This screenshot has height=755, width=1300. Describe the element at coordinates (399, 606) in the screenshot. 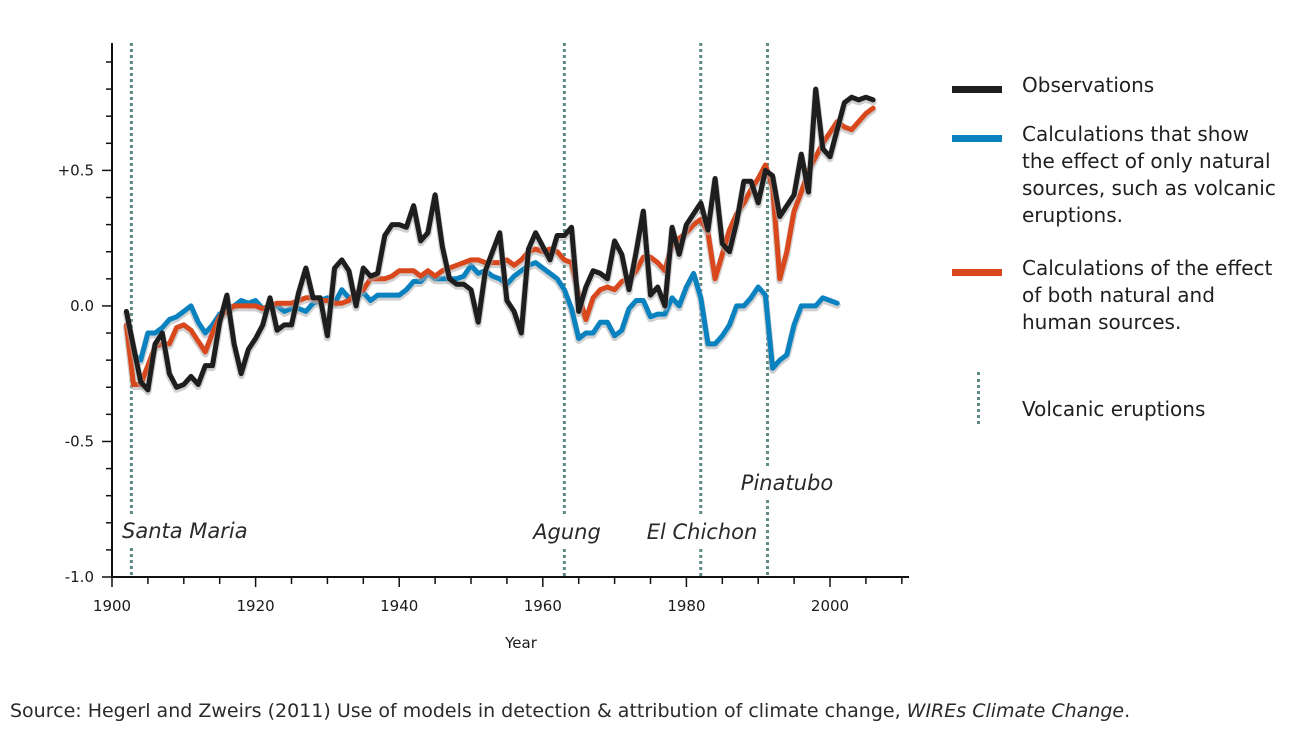

I see `x-tick-label-2: 1940` at that location.